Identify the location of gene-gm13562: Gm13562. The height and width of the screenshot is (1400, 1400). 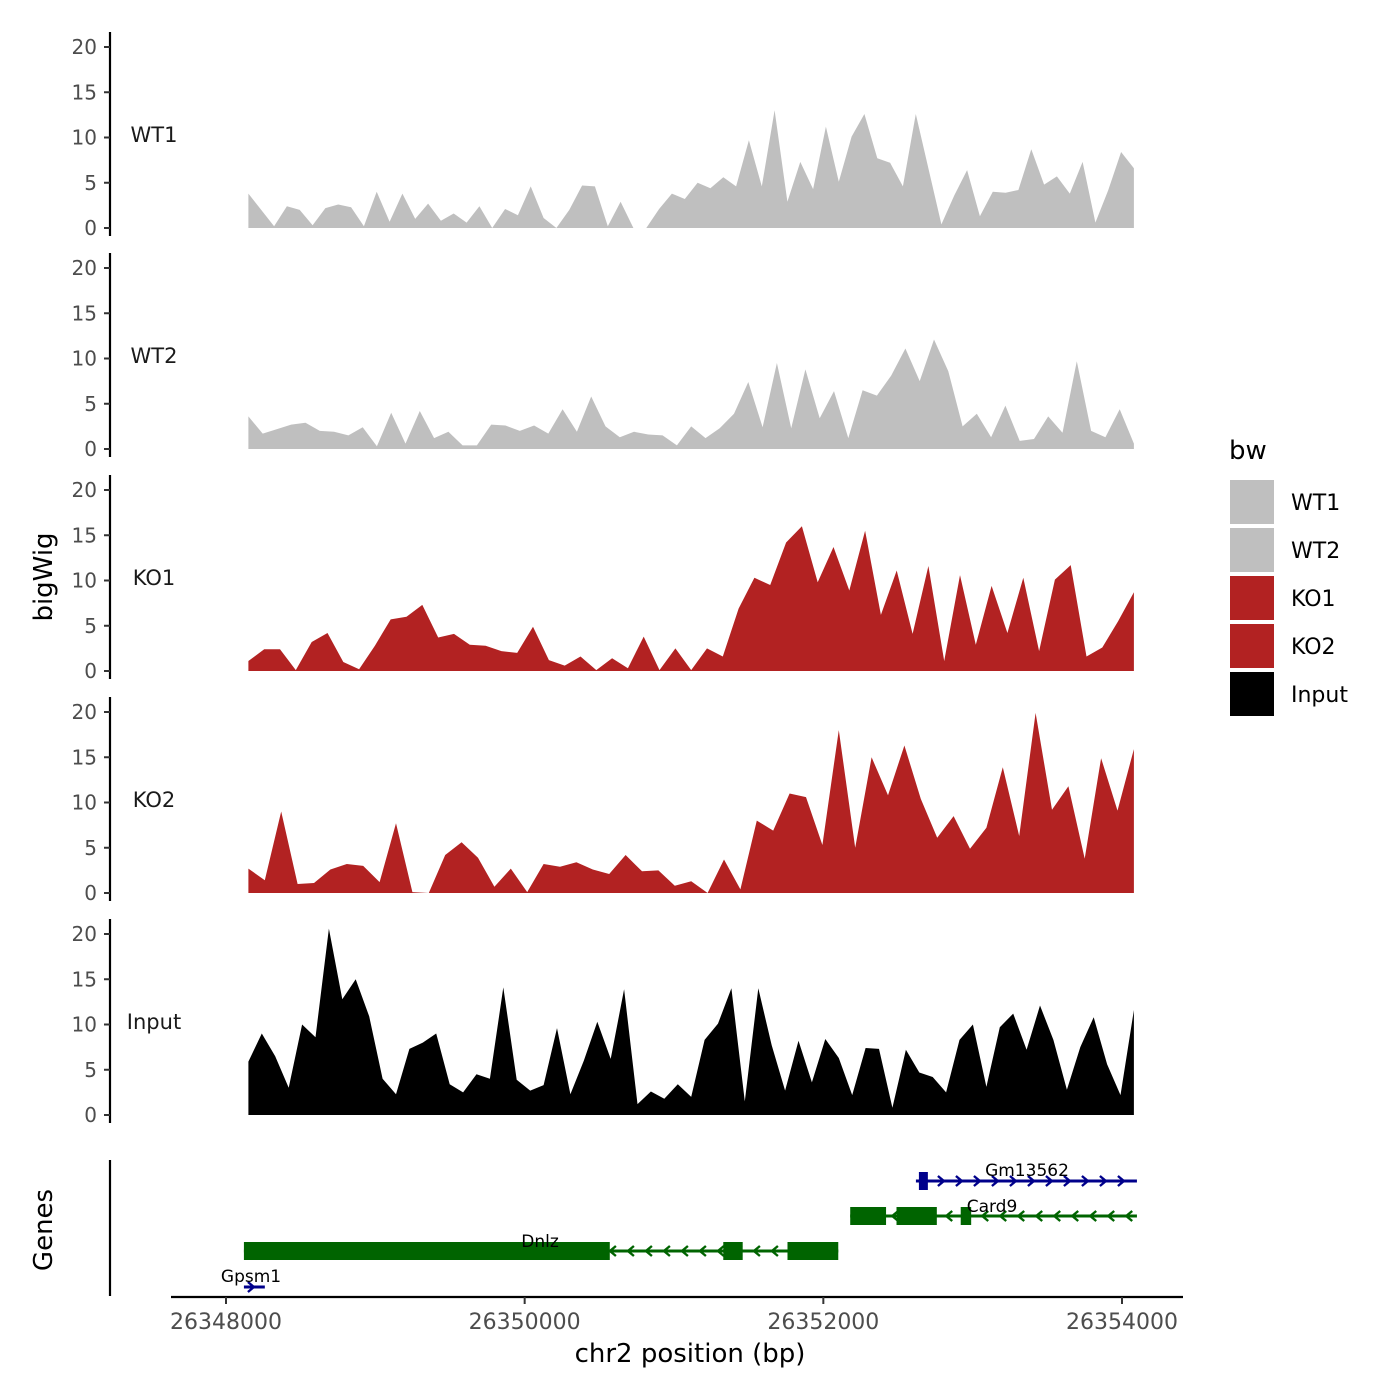
(1026, 1175).